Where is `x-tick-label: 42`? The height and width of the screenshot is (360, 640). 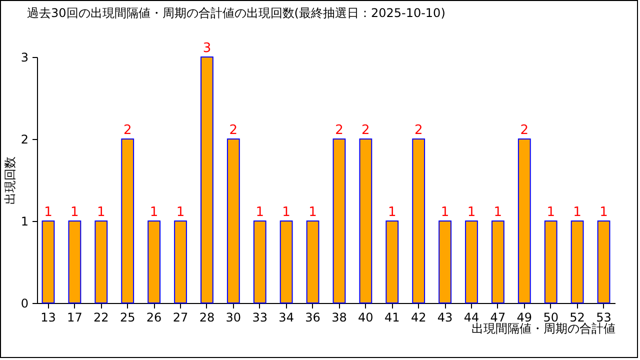 x-tick-label: 42 is located at coordinates (418, 317).